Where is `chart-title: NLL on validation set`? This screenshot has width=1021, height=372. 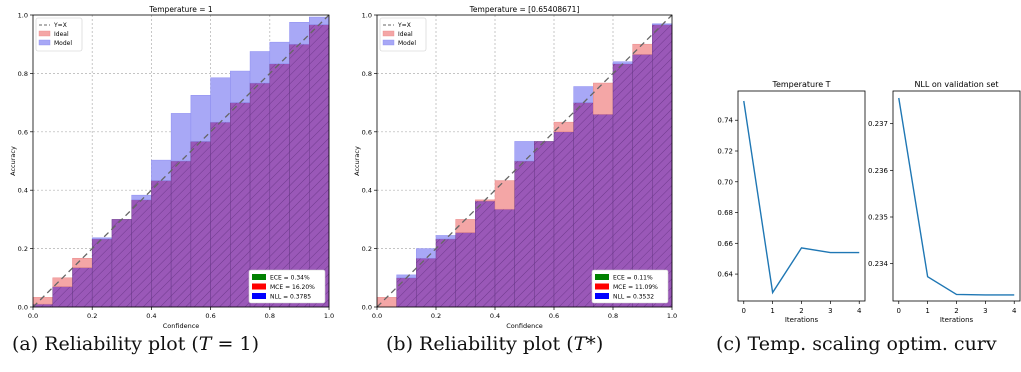 chart-title: NLL on validation set is located at coordinates (956, 84).